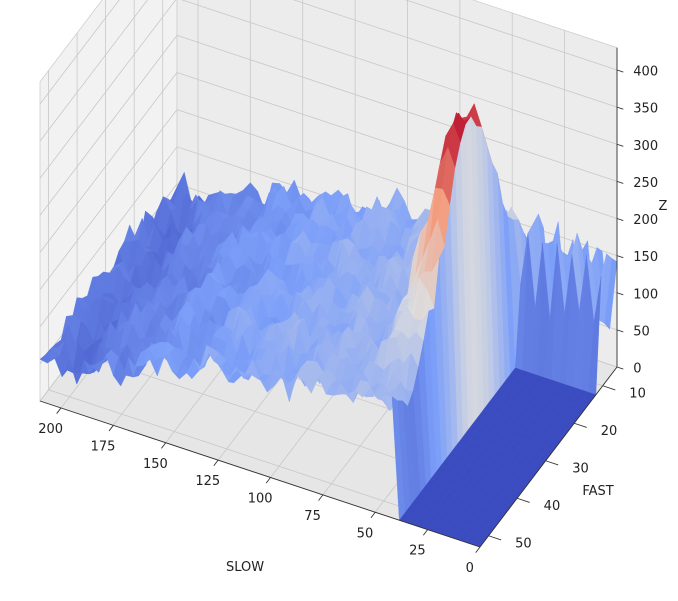  I want to click on fast-axis-line, so click(548, 457).